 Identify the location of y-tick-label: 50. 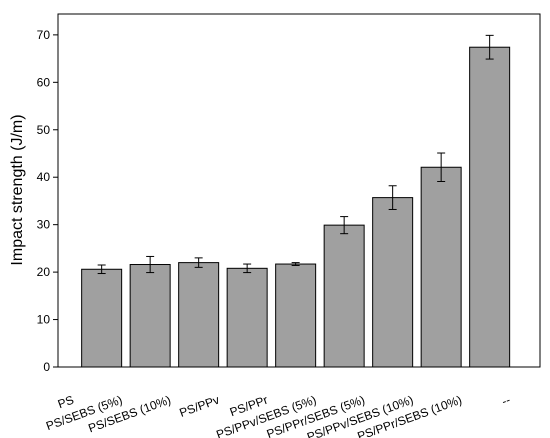
(44, 130).